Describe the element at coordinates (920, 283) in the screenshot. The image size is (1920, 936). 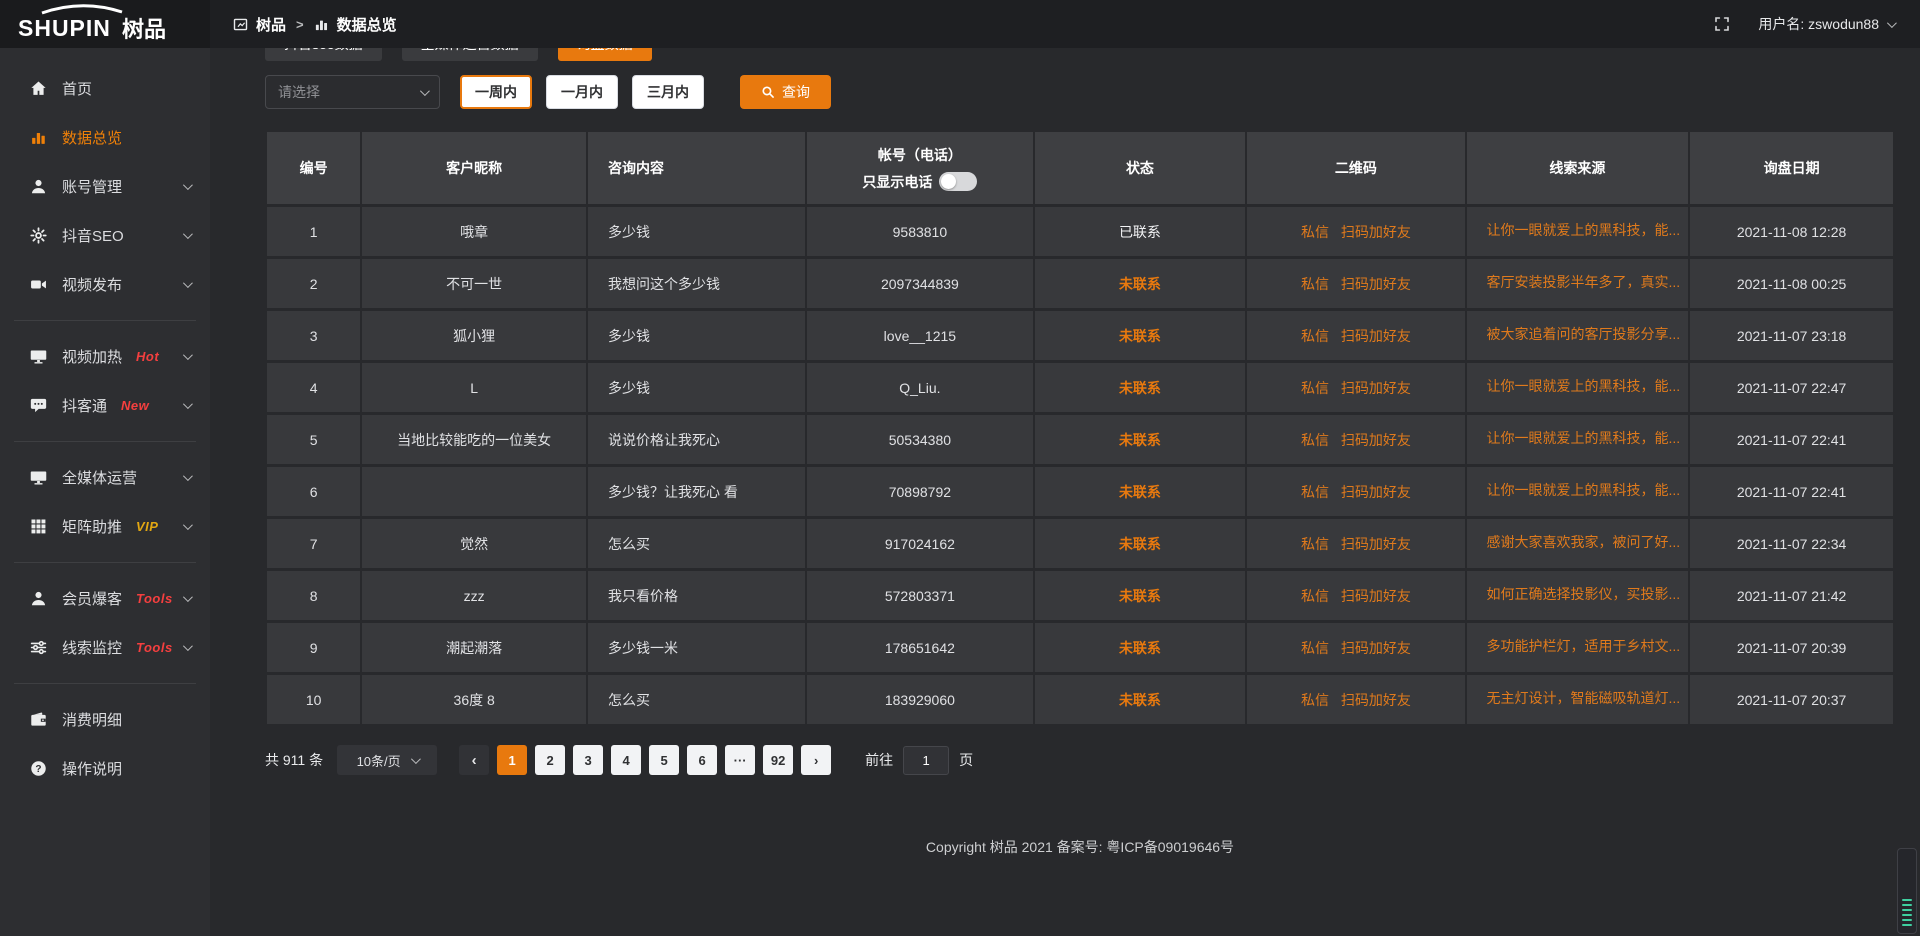
I see `cell-account: 2097344839` at that location.